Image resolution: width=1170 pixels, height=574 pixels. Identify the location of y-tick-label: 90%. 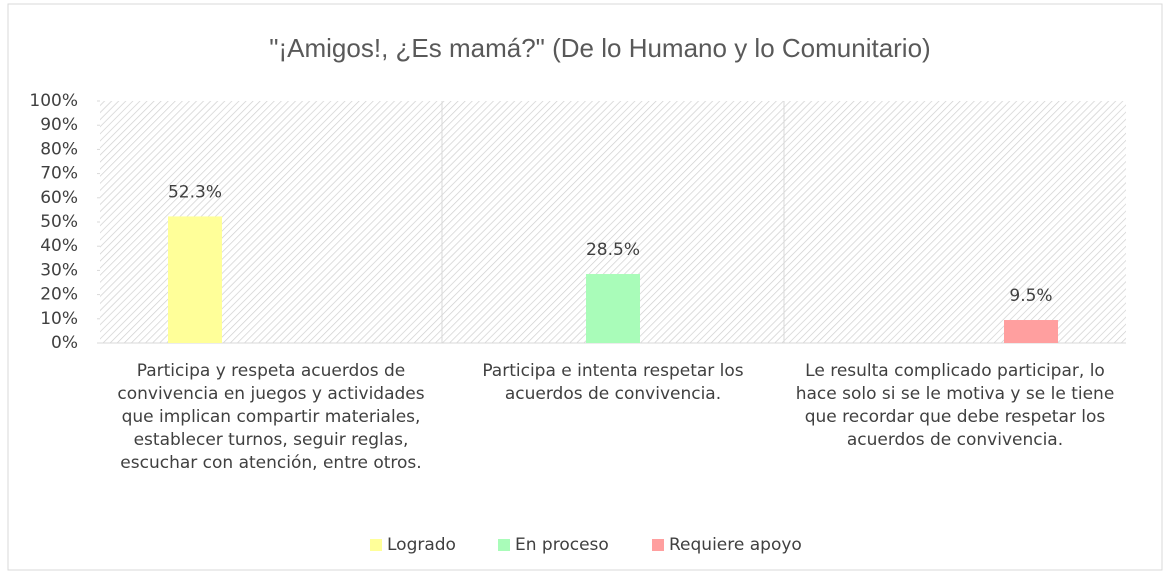
(59, 125).